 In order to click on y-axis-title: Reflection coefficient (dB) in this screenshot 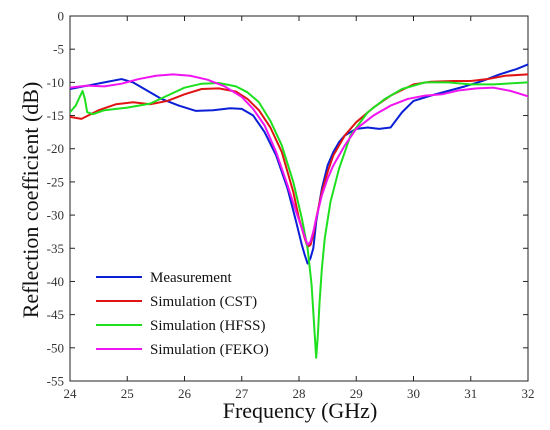, I will do `click(30, 200)`.